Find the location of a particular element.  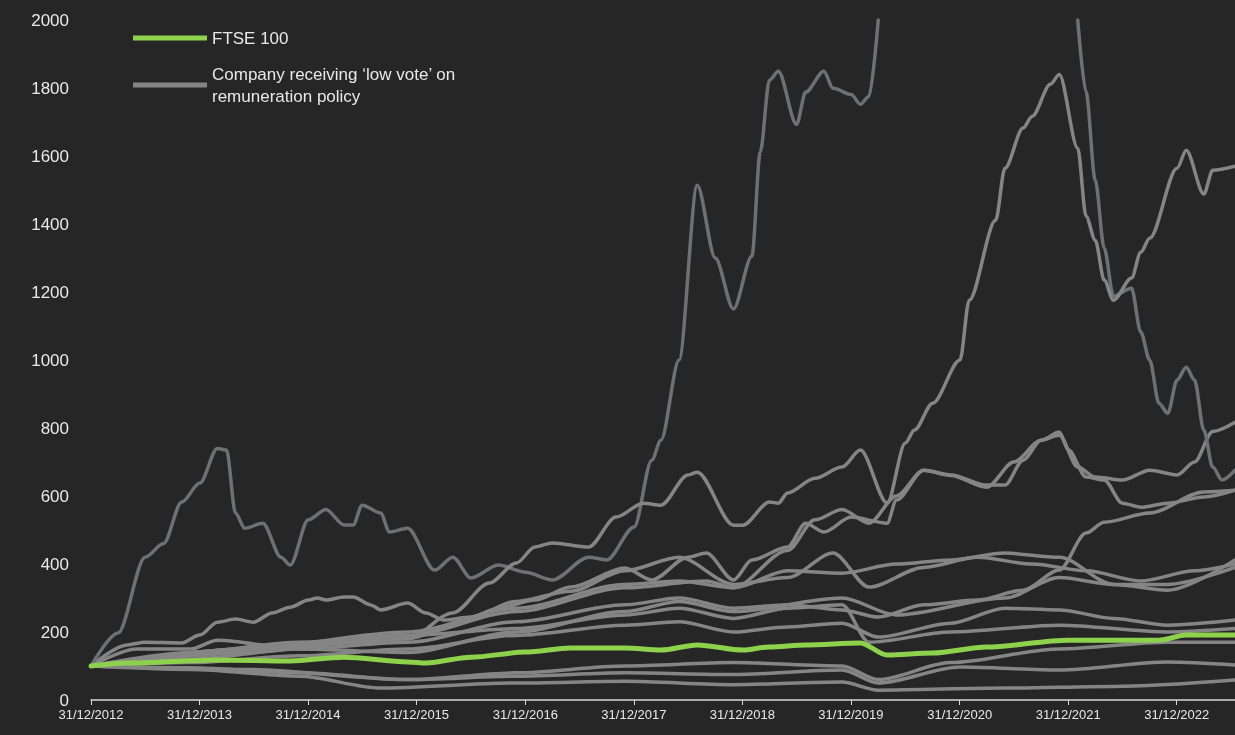

x-tick-label: 31/12/2015 is located at coordinates (417, 714).